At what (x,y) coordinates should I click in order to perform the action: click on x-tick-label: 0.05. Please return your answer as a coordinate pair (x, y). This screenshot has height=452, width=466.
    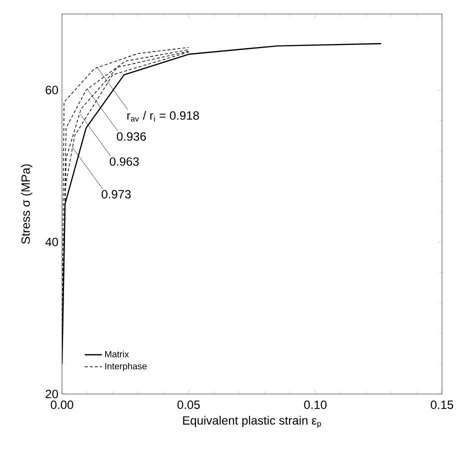
    Looking at the image, I should click on (188, 405).